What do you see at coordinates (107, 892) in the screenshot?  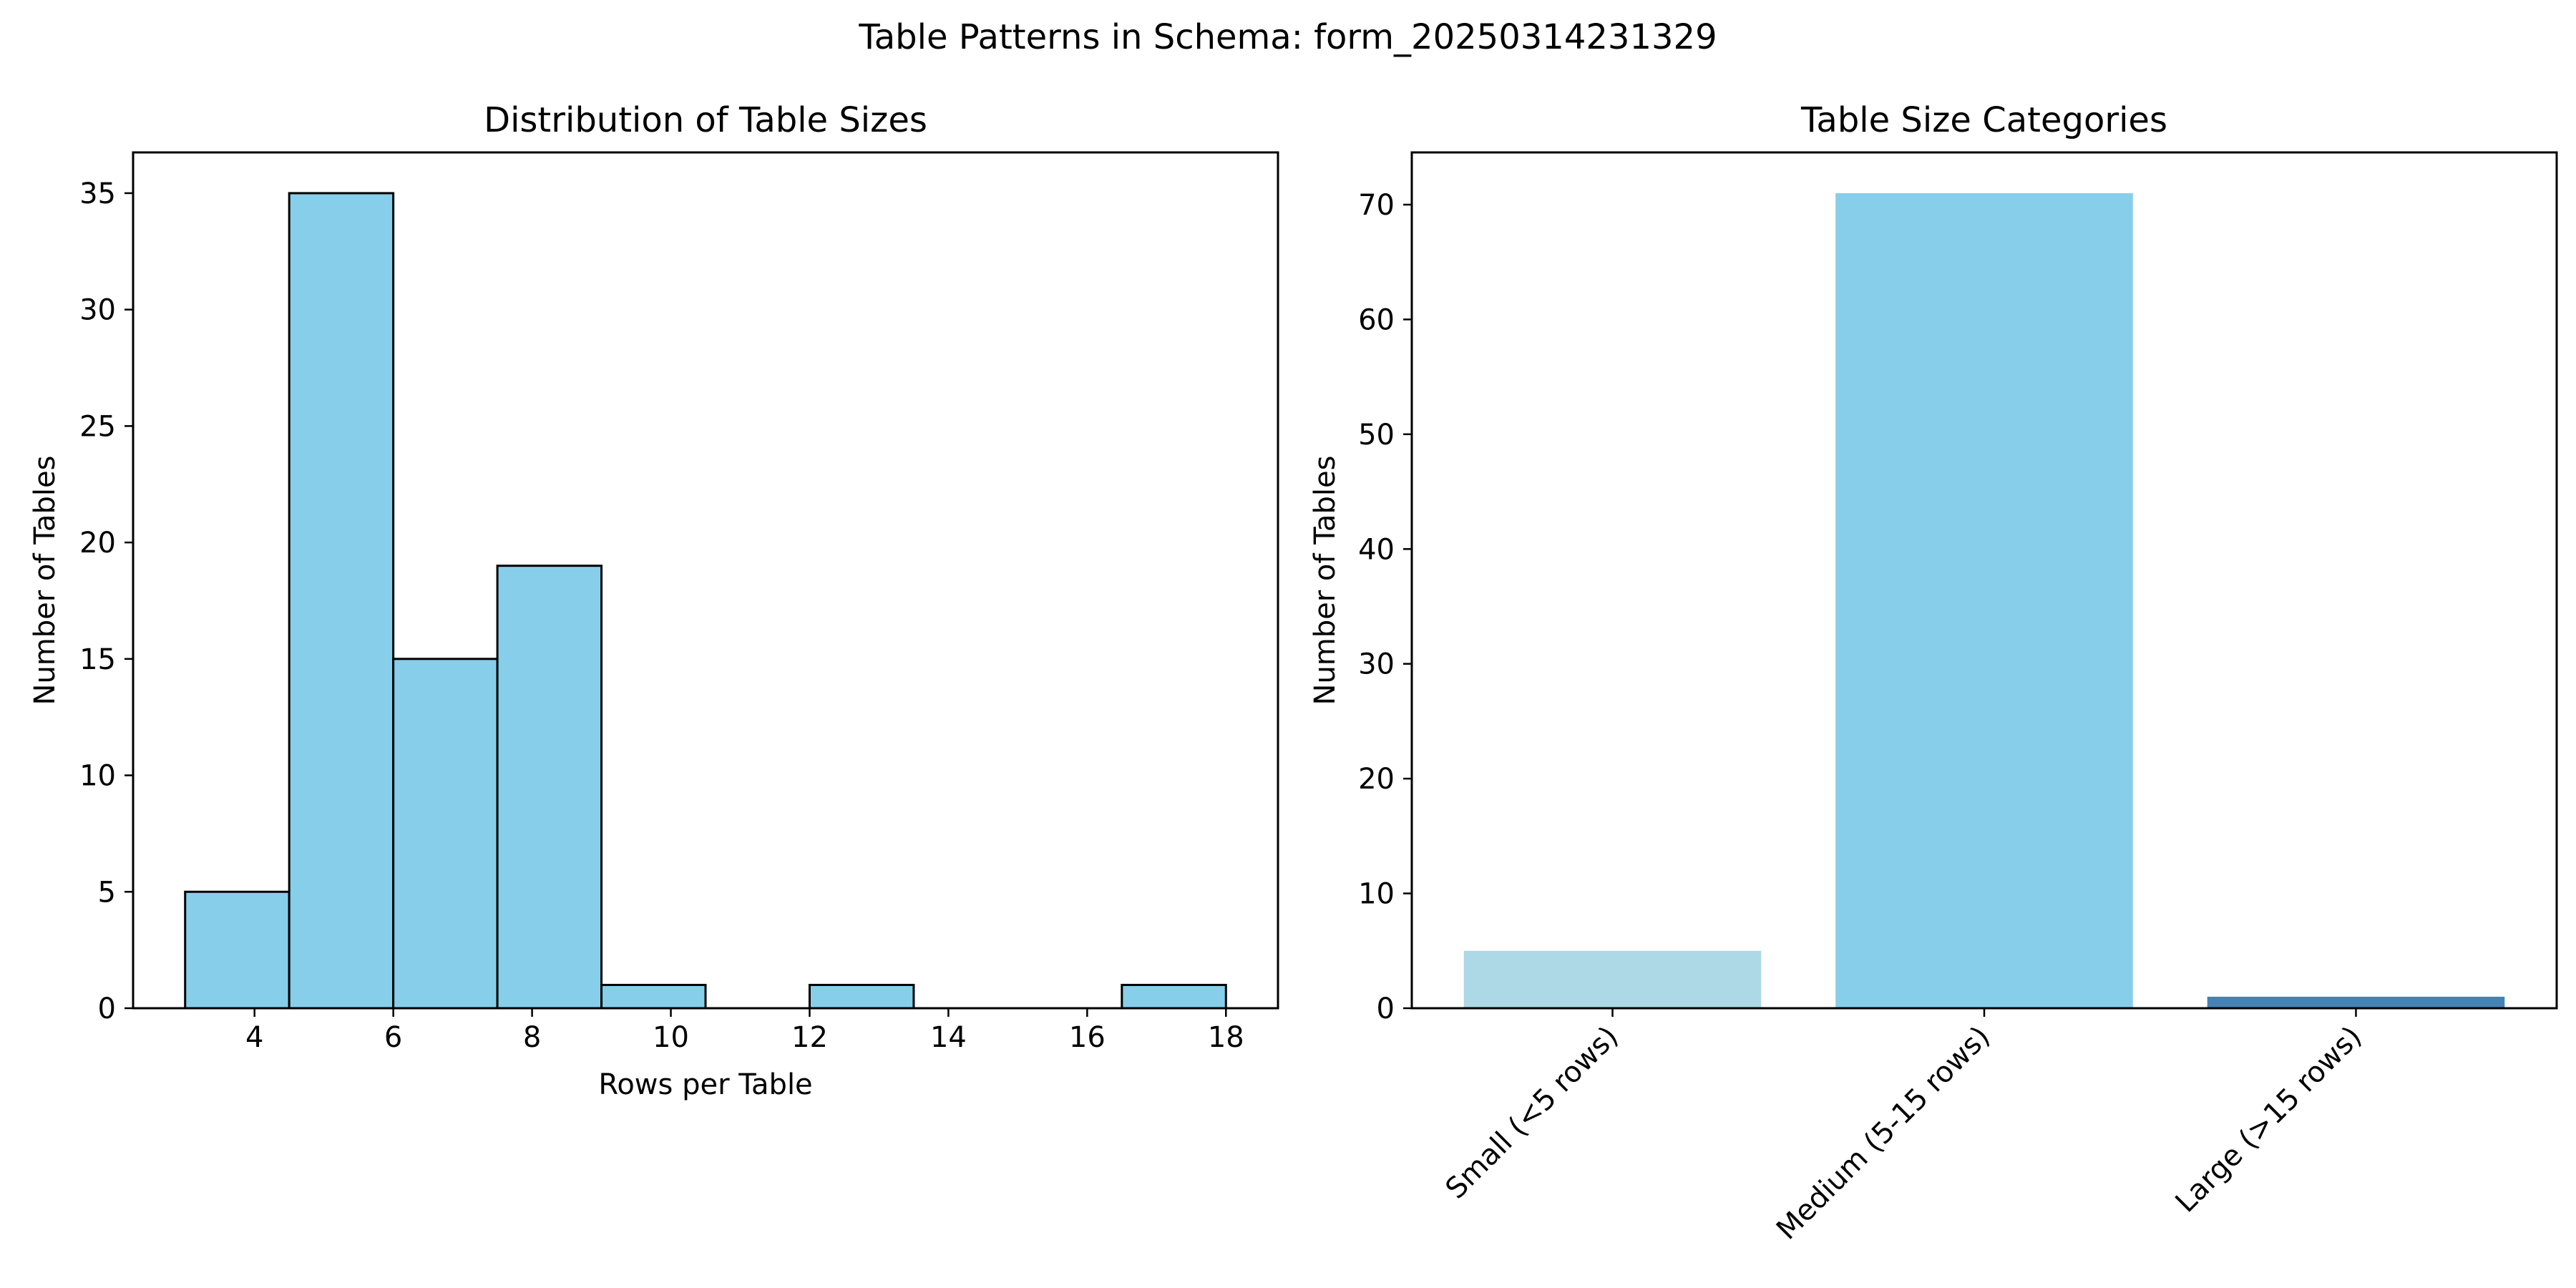 I see `histogram-y-tick-label: 5` at bounding box center [107, 892].